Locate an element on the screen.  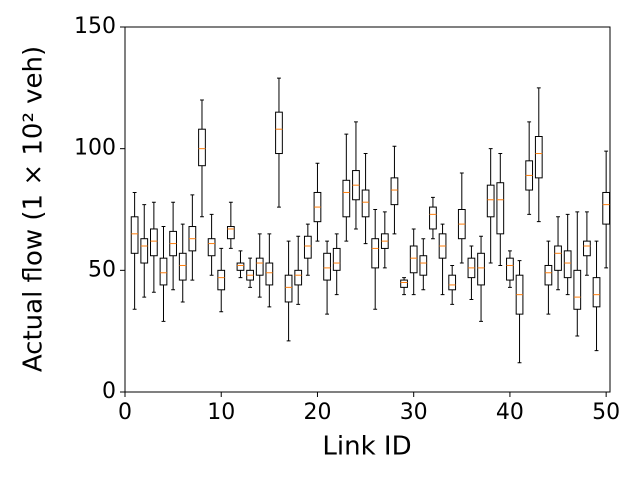
x-tick-label: 10 is located at coordinates (221, 412).